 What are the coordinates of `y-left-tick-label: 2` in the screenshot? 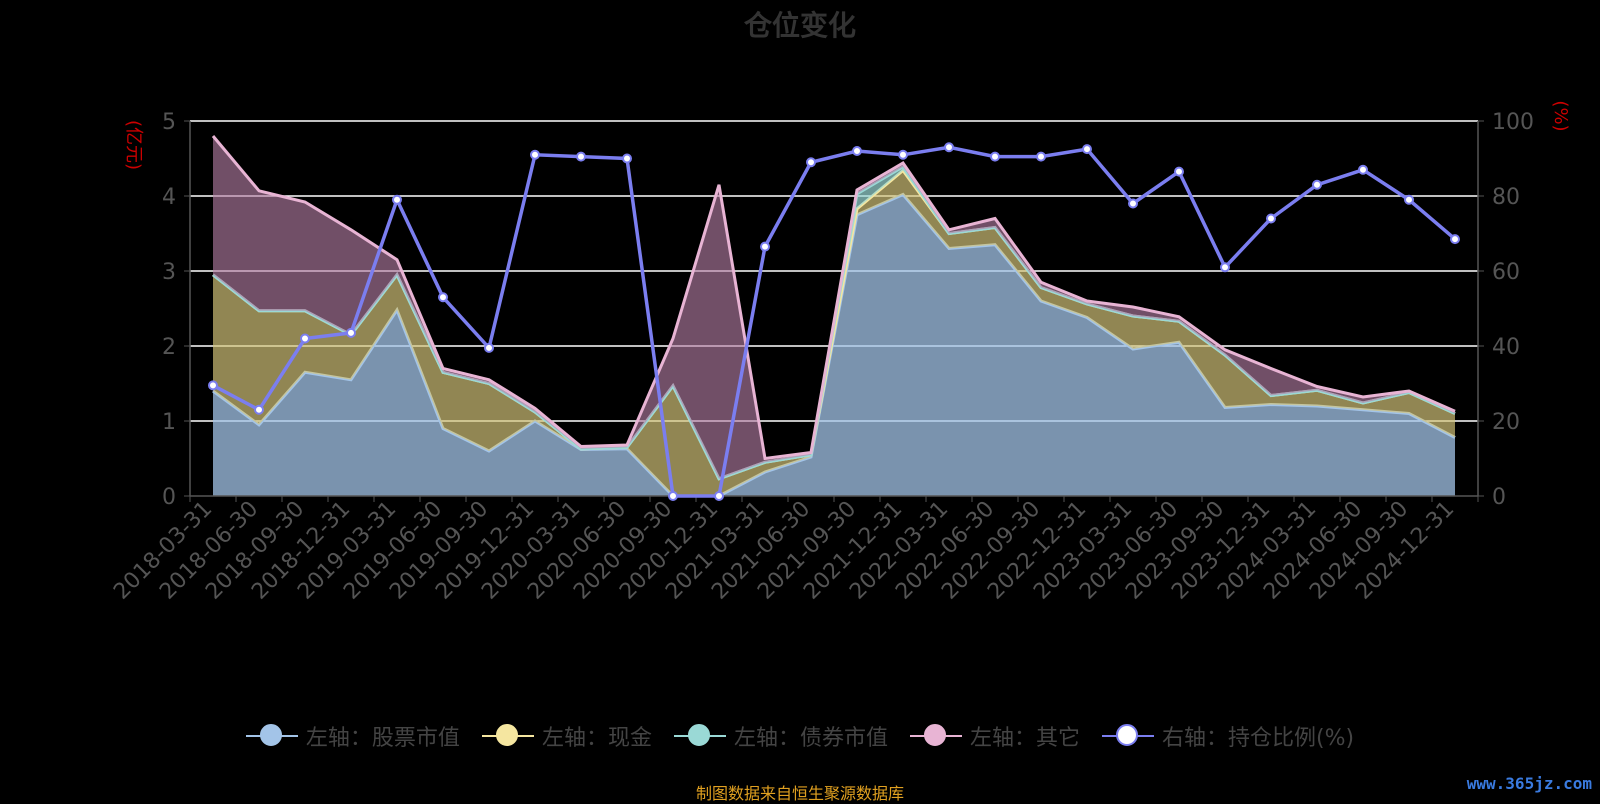 It's located at (169, 347).